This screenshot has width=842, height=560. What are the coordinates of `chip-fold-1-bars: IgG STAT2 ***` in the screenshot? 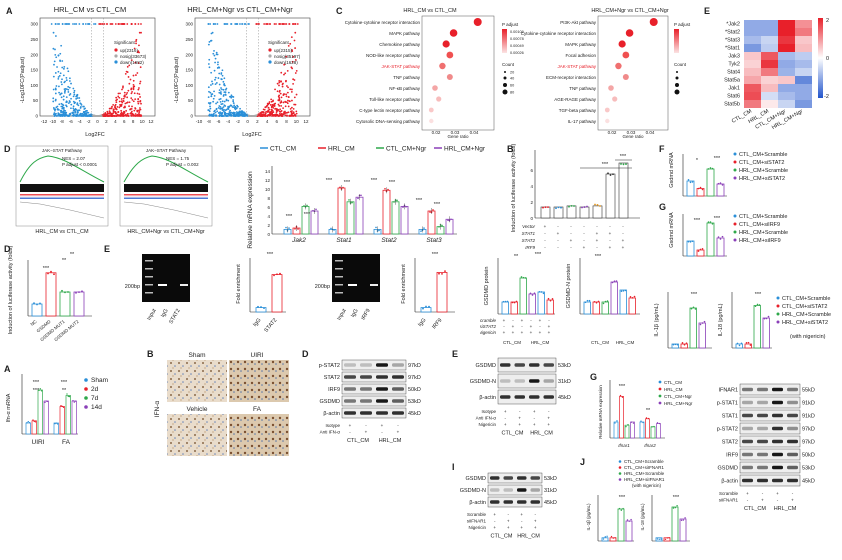 It's located at (267, 293).